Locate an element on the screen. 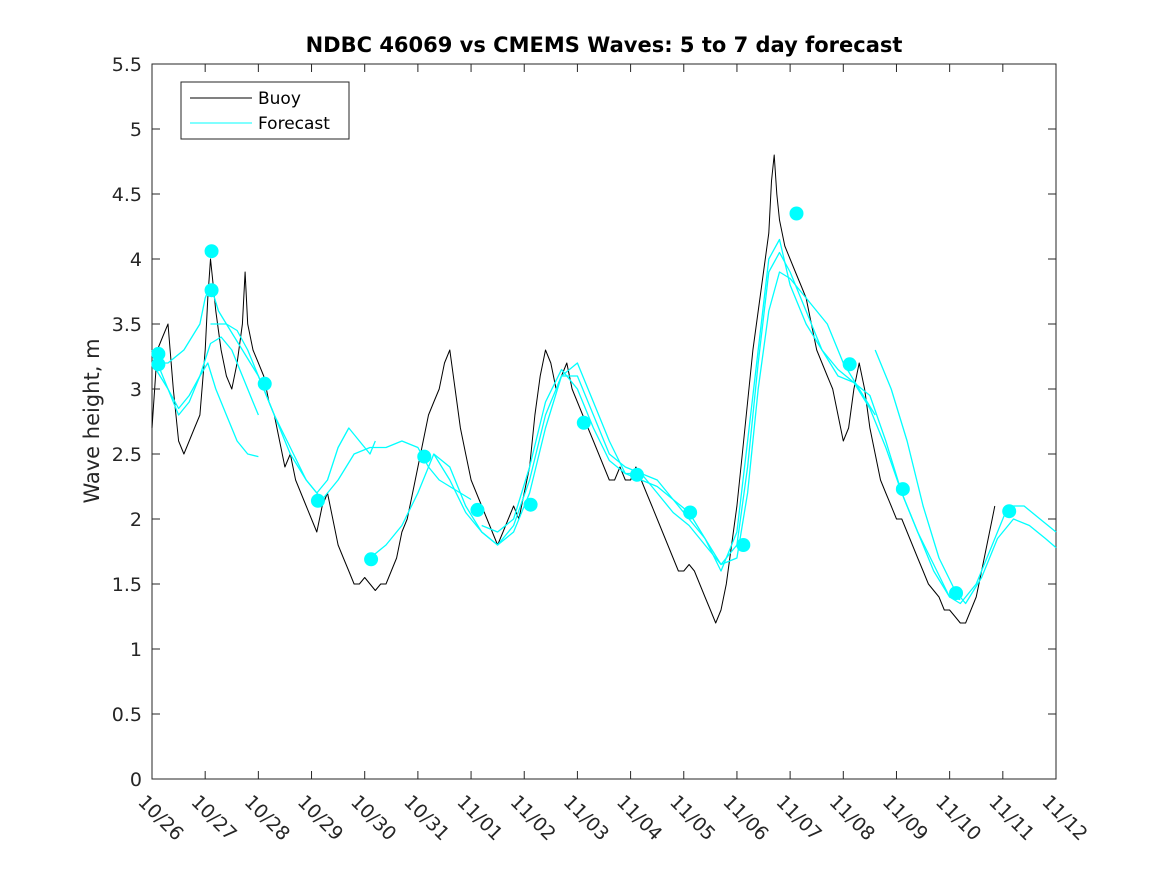 The height and width of the screenshot is (875, 1167). y-tick-label: 5.5 is located at coordinates (127, 65).